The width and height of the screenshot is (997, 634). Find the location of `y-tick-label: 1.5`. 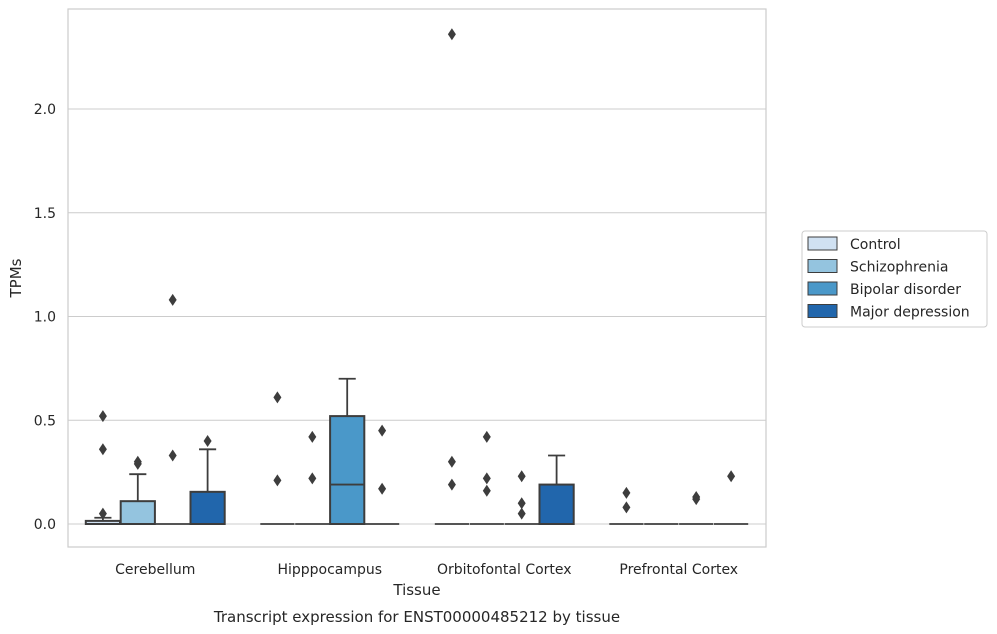

y-tick-label: 1.5 is located at coordinates (45, 214).